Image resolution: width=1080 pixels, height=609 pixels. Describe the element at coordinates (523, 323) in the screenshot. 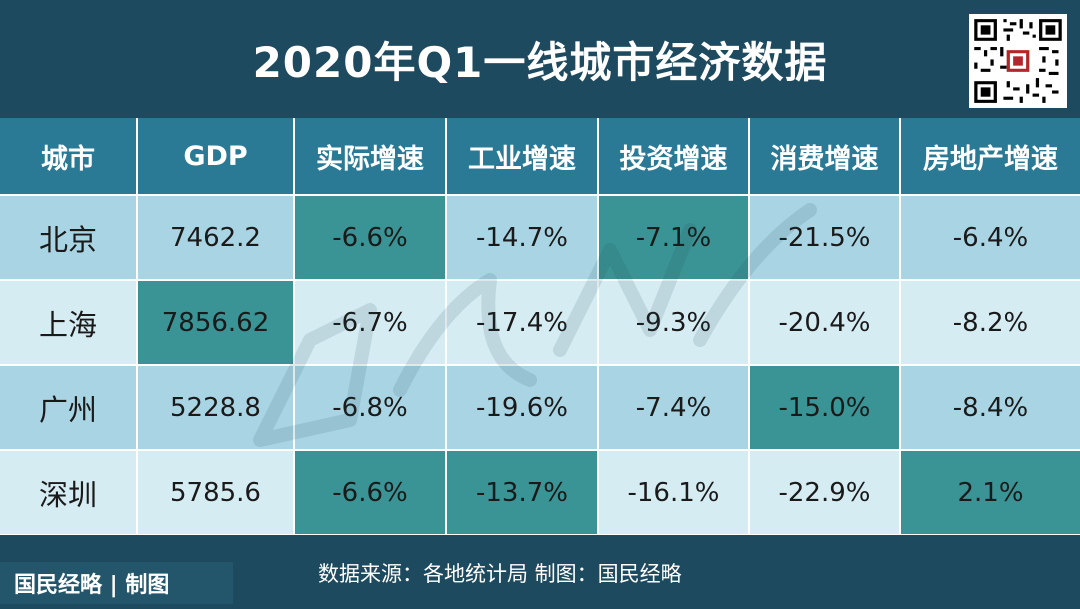

I see `industry-growth-cell: -17.4%` at that location.